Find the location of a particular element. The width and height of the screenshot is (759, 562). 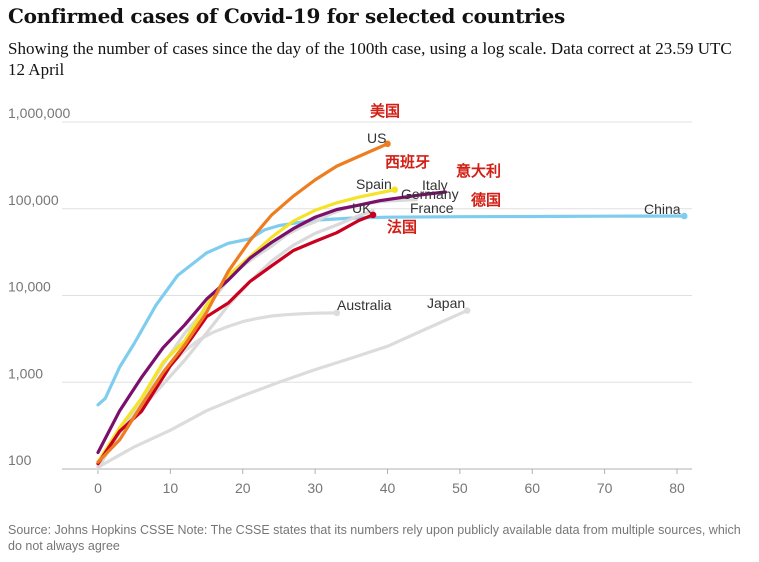

x-tick-label: 70 is located at coordinates (605, 488).